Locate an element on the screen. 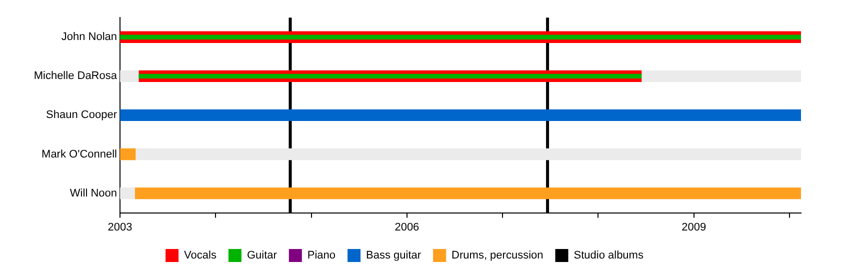 This screenshot has height=280, width=850. legend-label: Guitar is located at coordinates (262, 256).